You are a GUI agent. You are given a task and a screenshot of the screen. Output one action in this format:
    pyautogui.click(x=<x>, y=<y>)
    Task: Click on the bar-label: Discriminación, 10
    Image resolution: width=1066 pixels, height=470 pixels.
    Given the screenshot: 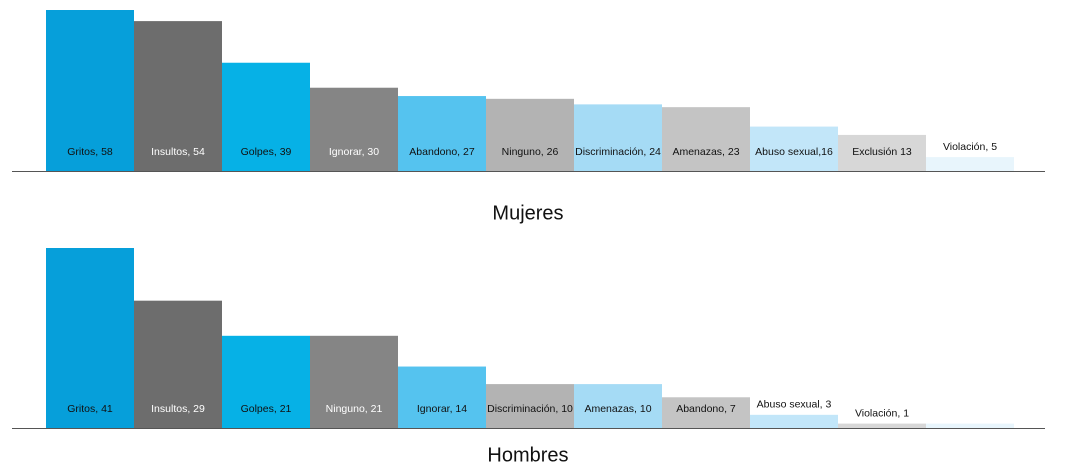 What is the action you would take?
    pyautogui.click(x=530, y=409)
    